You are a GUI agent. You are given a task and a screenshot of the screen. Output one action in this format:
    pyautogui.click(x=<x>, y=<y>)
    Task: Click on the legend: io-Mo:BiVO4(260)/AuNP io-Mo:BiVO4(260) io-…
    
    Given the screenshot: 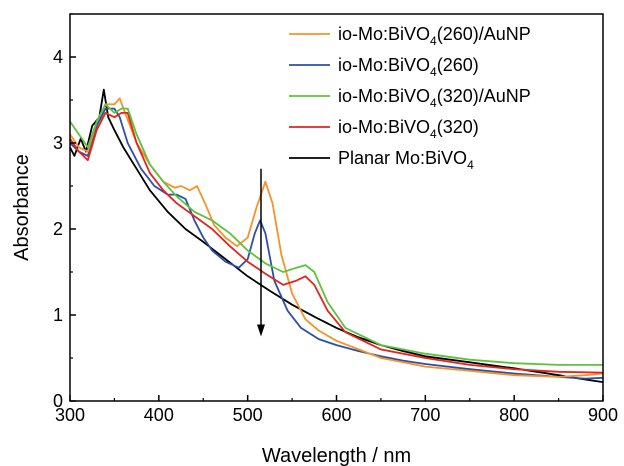 What is the action you would take?
    pyautogui.click(x=410, y=98)
    